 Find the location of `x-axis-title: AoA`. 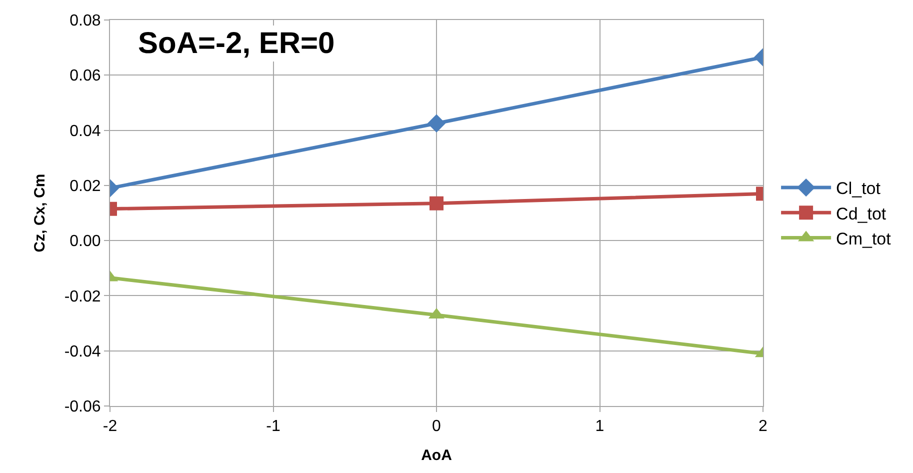

x-axis-title: AoA is located at coordinates (436, 455).